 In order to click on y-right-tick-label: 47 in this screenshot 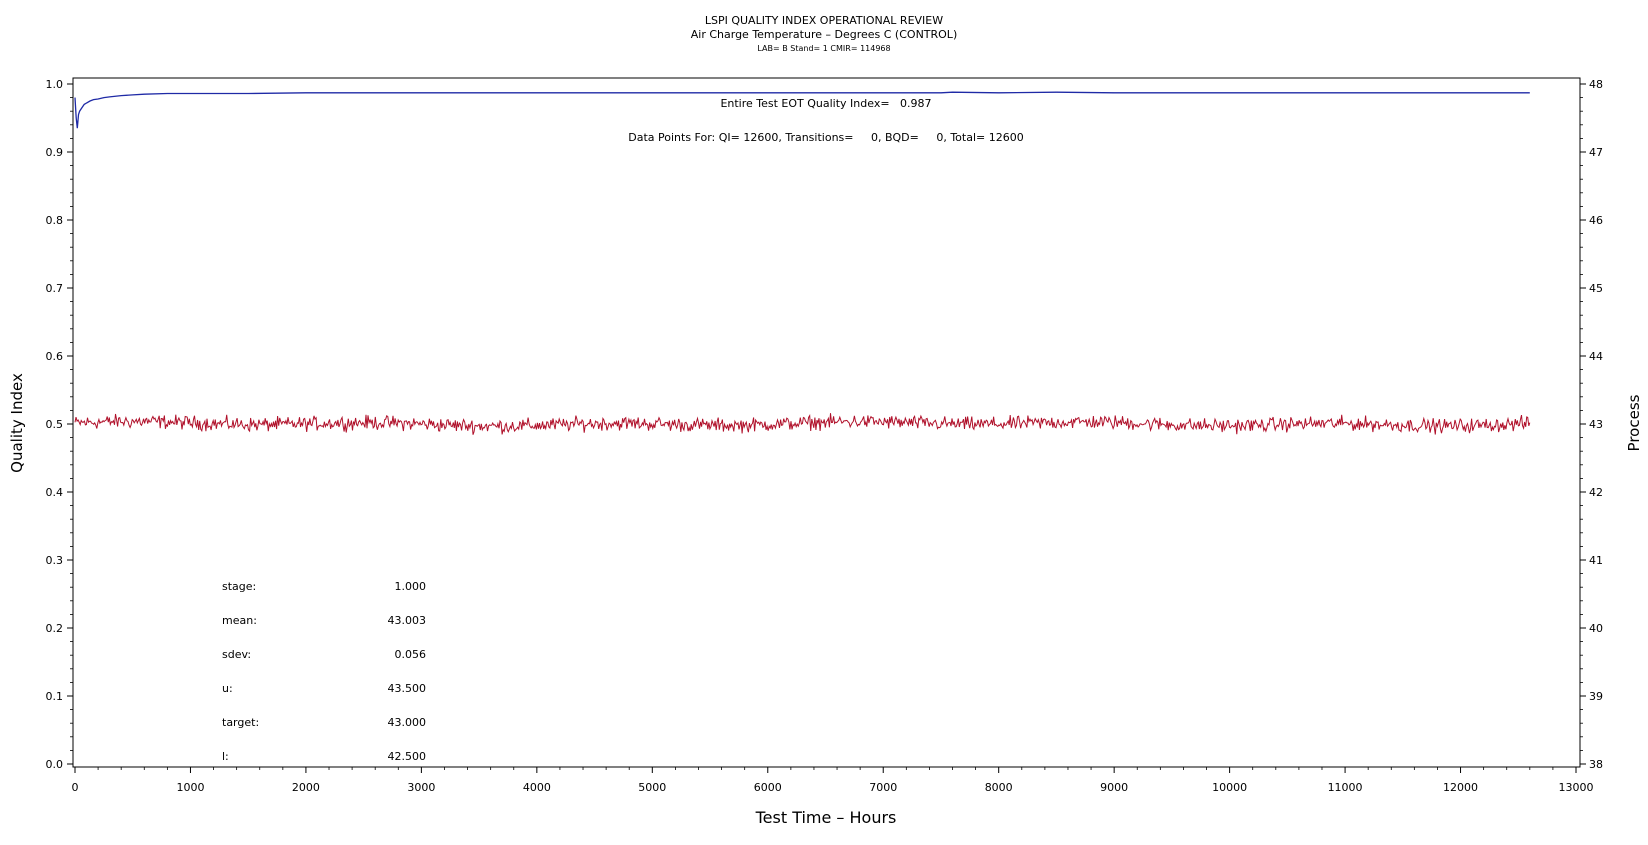, I will do `click(1596, 152)`.